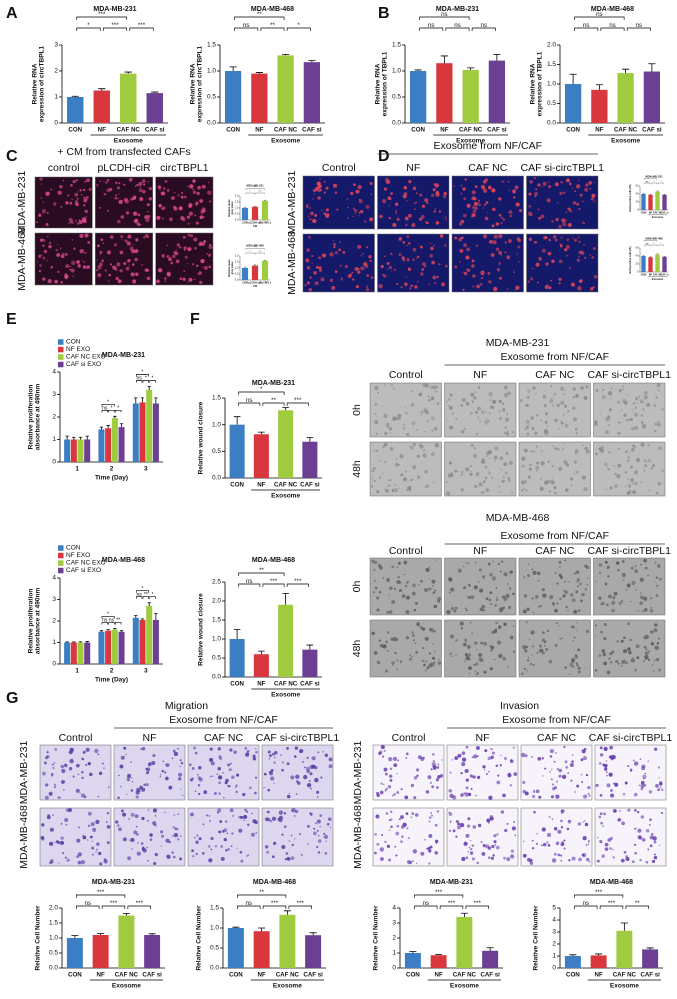 The height and width of the screenshot is (999, 677). What do you see at coordinates (75, 837) in the screenshot?
I see `micrograph` at bounding box center [75, 837].